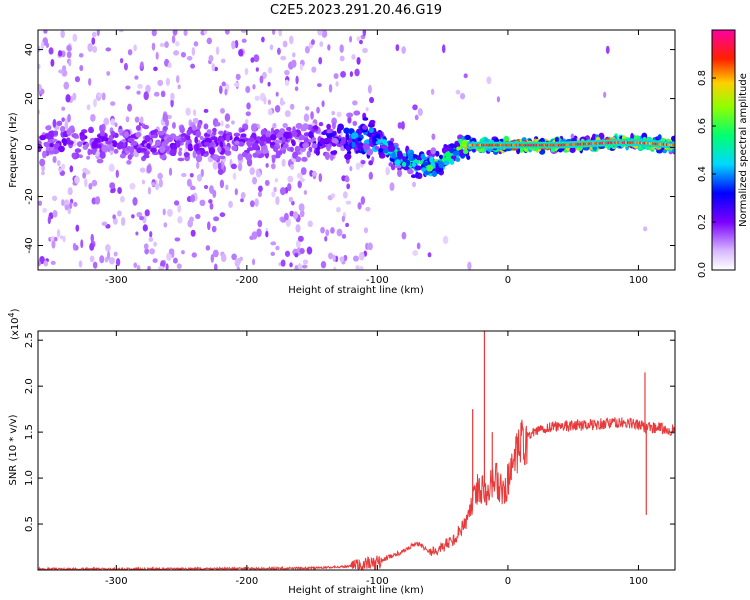  What do you see at coordinates (29, 245) in the screenshot?
I see `spectrogram-y-tick-label: -40` at bounding box center [29, 245].